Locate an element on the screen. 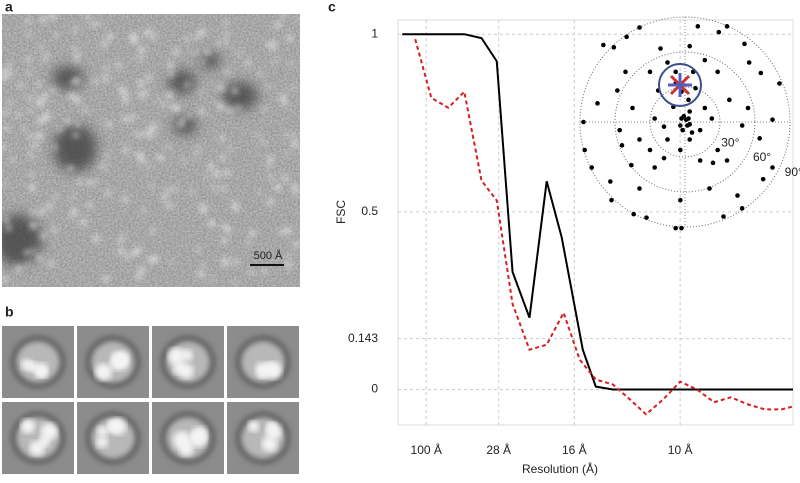 The width and height of the screenshot is (800, 483). panel-label: b is located at coordinates (9, 312).